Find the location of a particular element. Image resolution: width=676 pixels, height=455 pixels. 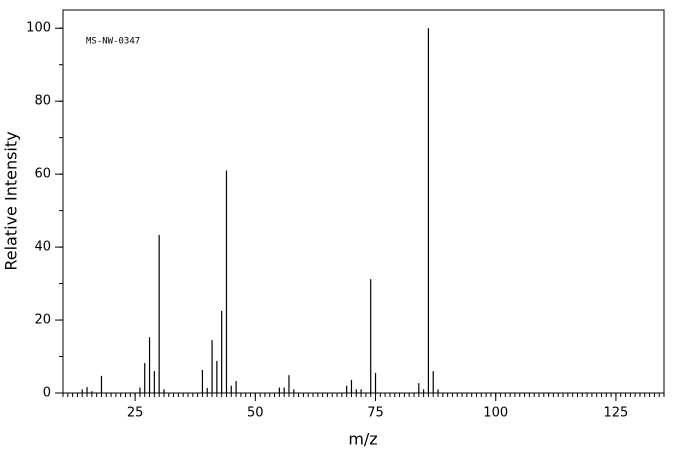

y-tick-label: 100 is located at coordinates (38, 28).